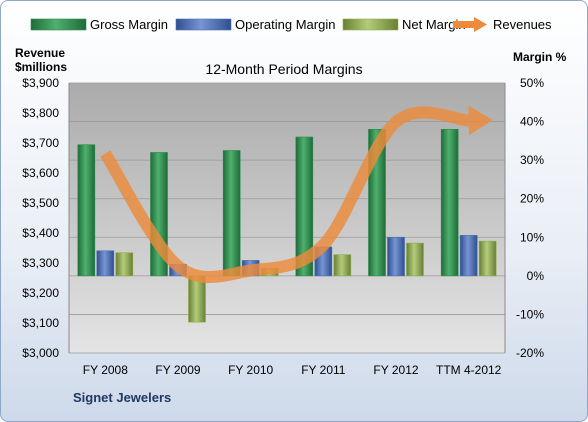 The image size is (588, 422). I want to click on chart-title: 12-Month Period Margins, so click(283, 69).